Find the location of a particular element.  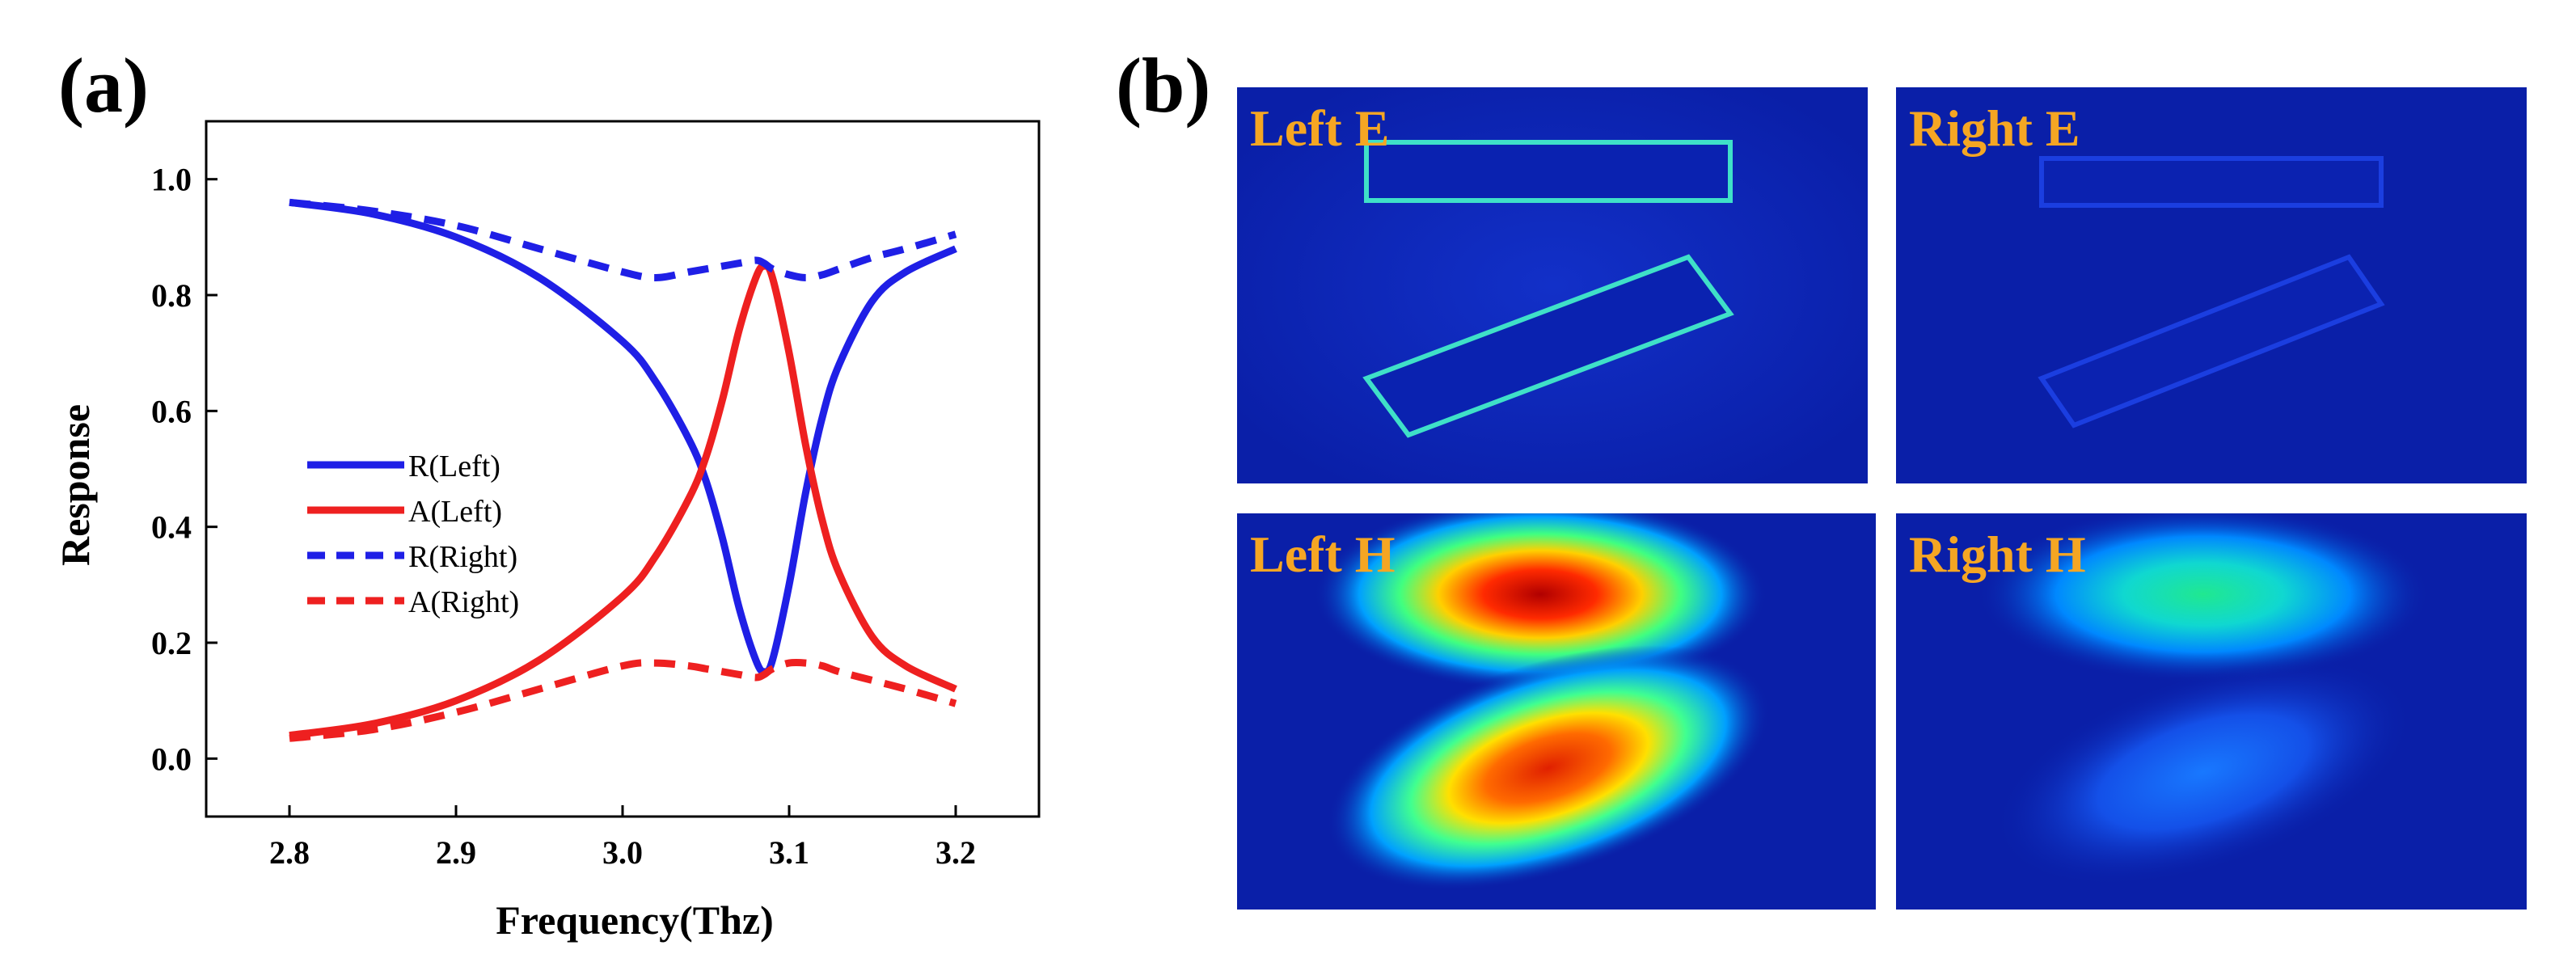

field-label: Right E is located at coordinates (1994, 128).